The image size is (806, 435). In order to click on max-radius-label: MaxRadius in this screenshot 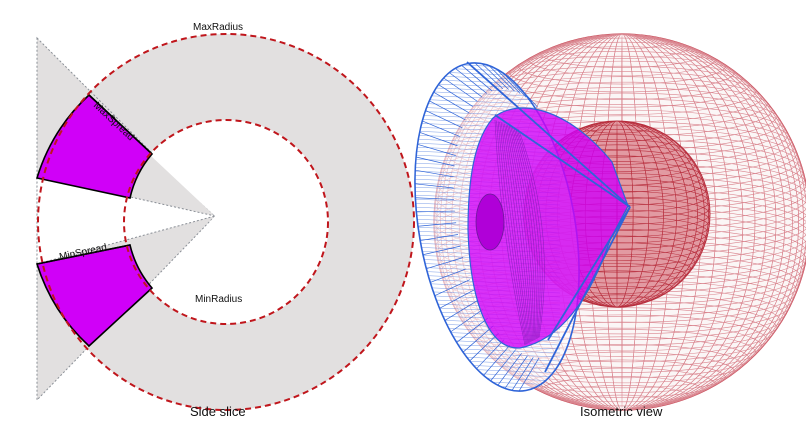, I will do `click(218, 27)`.